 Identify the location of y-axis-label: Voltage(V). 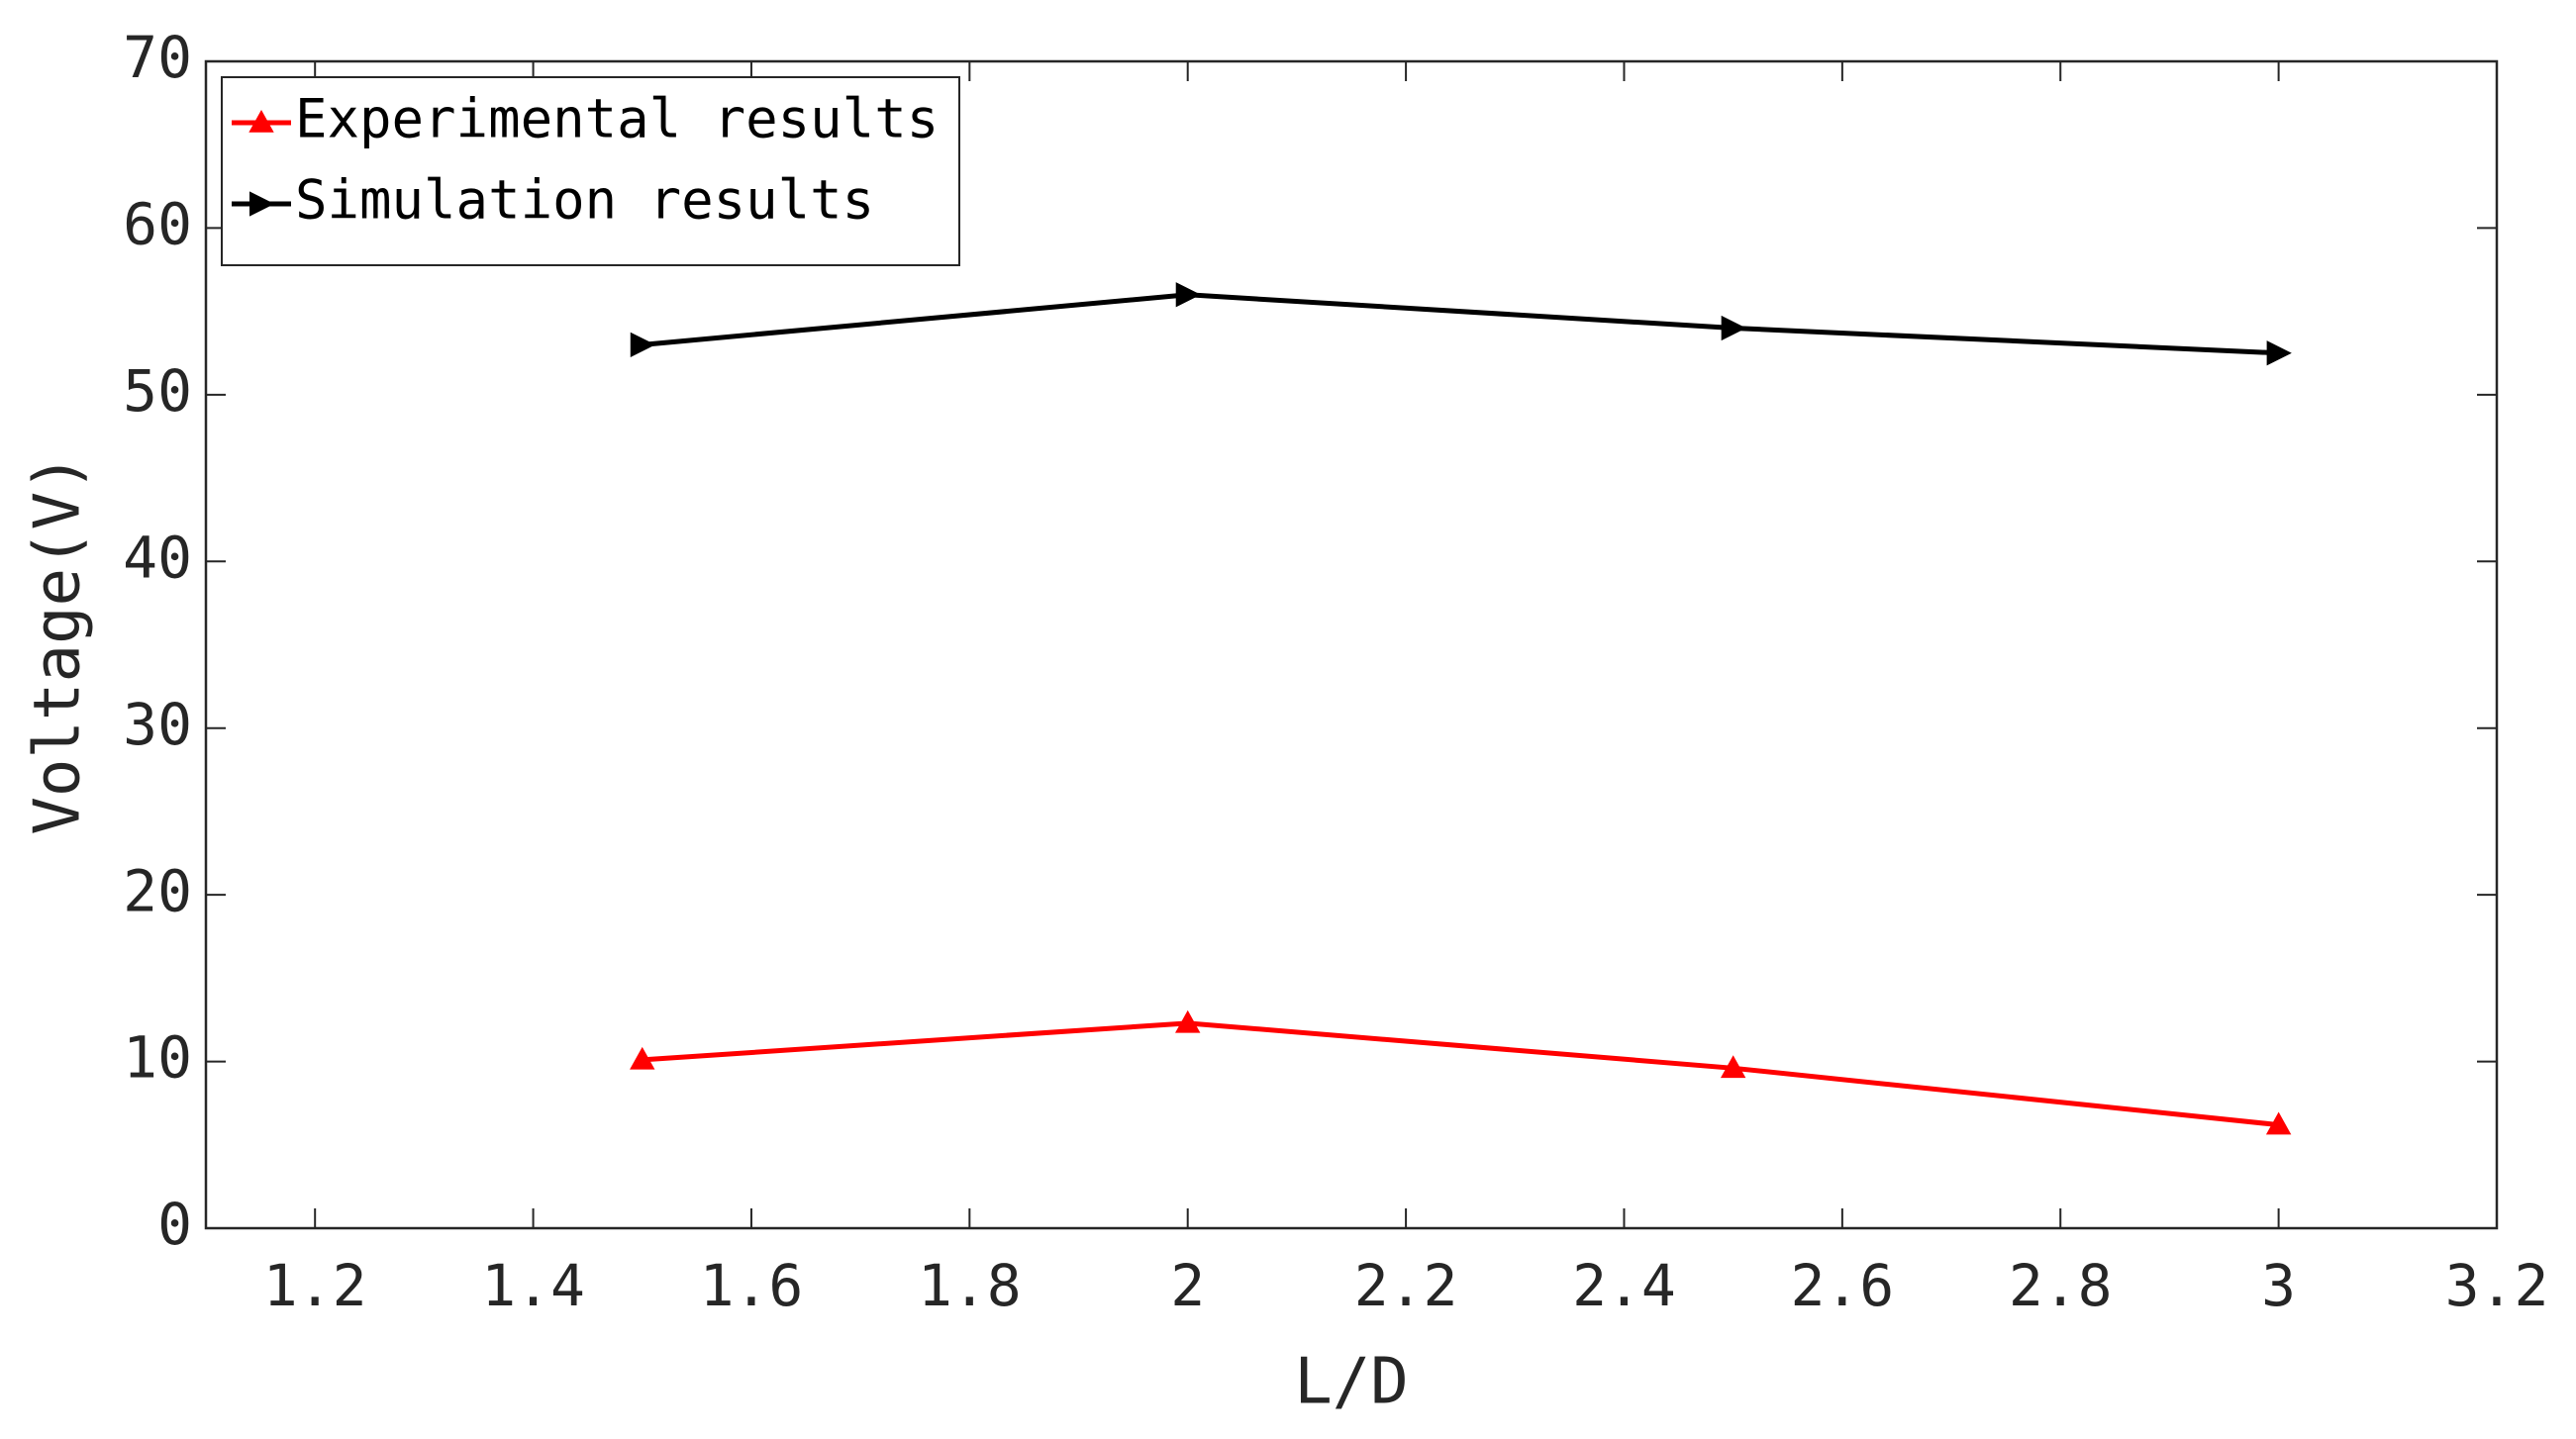
(58, 643).